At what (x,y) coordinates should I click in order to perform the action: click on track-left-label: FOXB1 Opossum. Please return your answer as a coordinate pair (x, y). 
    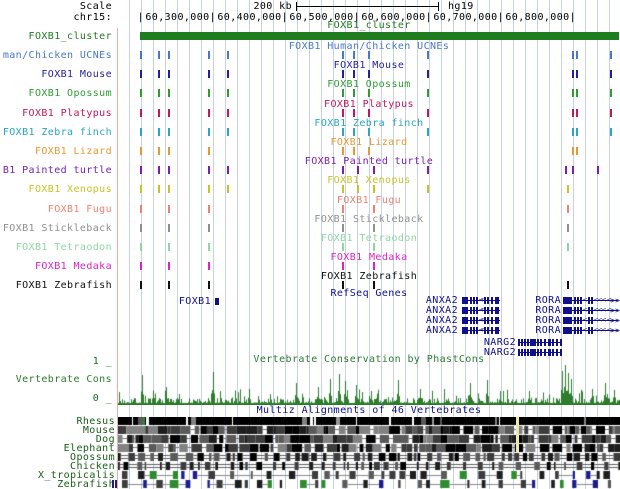
    Looking at the image, I should click on (70, 93).